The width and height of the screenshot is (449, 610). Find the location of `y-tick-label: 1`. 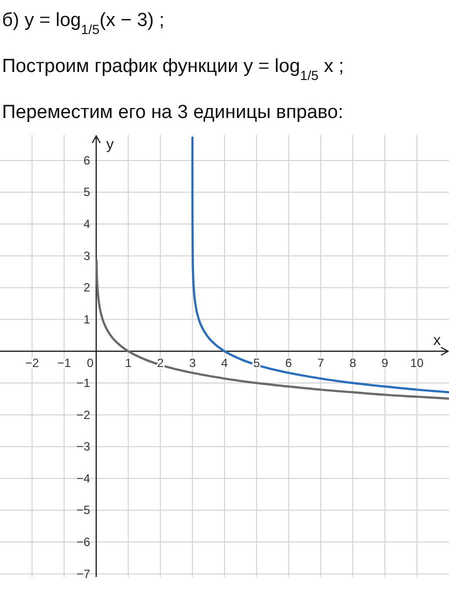

y-tick-label: 1 is located at coordinates (87, 319).